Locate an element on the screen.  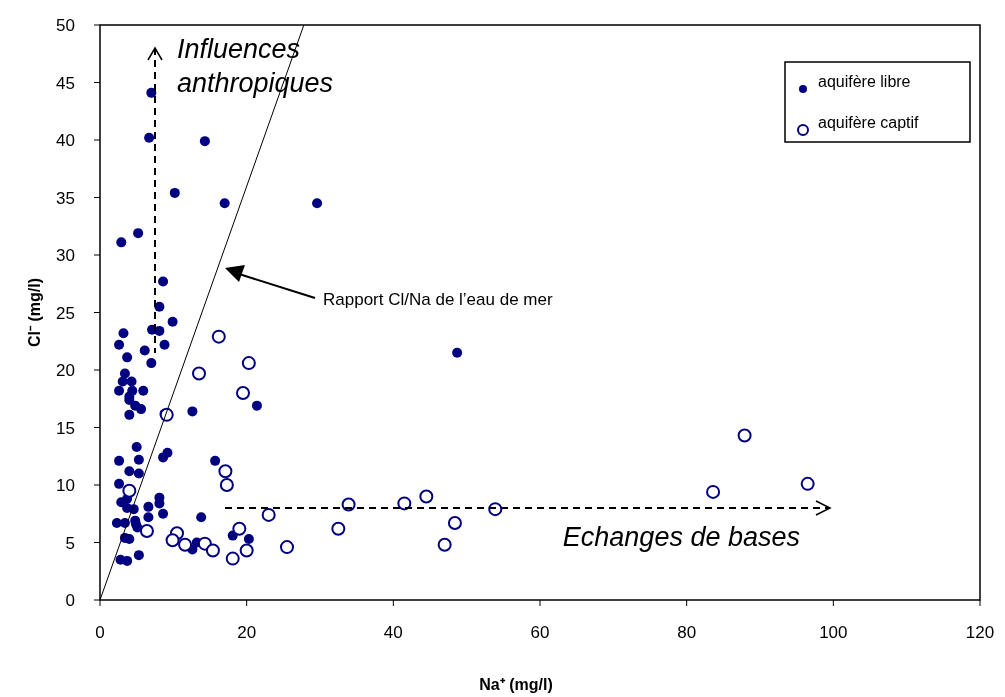
y-tick-label: 40 is located at coordinates (65, 140).